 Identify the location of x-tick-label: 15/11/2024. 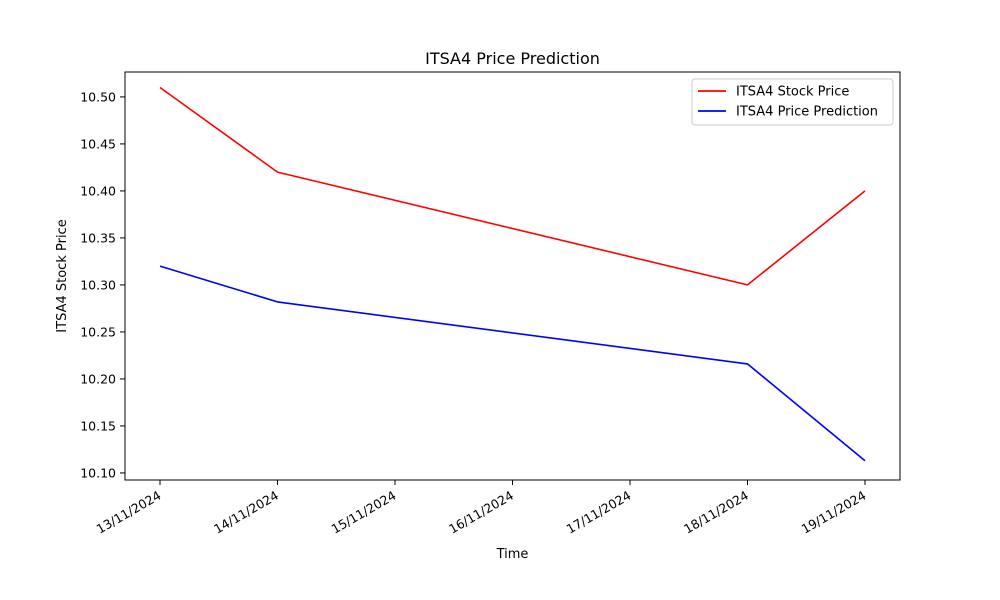
(364, 512).